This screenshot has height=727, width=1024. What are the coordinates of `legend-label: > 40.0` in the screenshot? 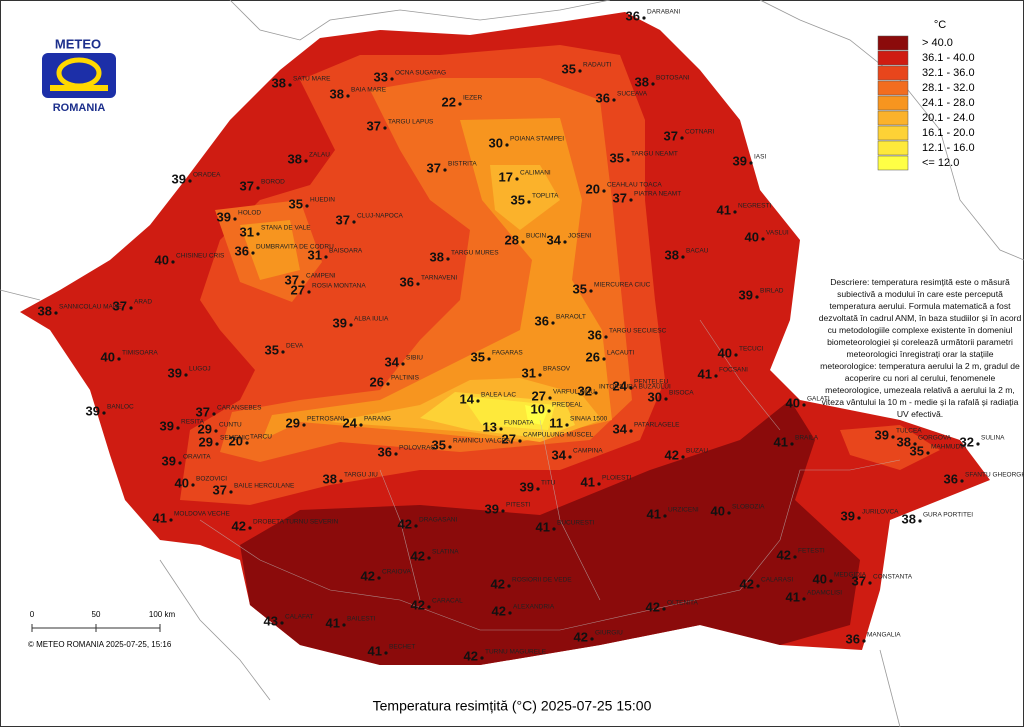 It's located at (937, 43).